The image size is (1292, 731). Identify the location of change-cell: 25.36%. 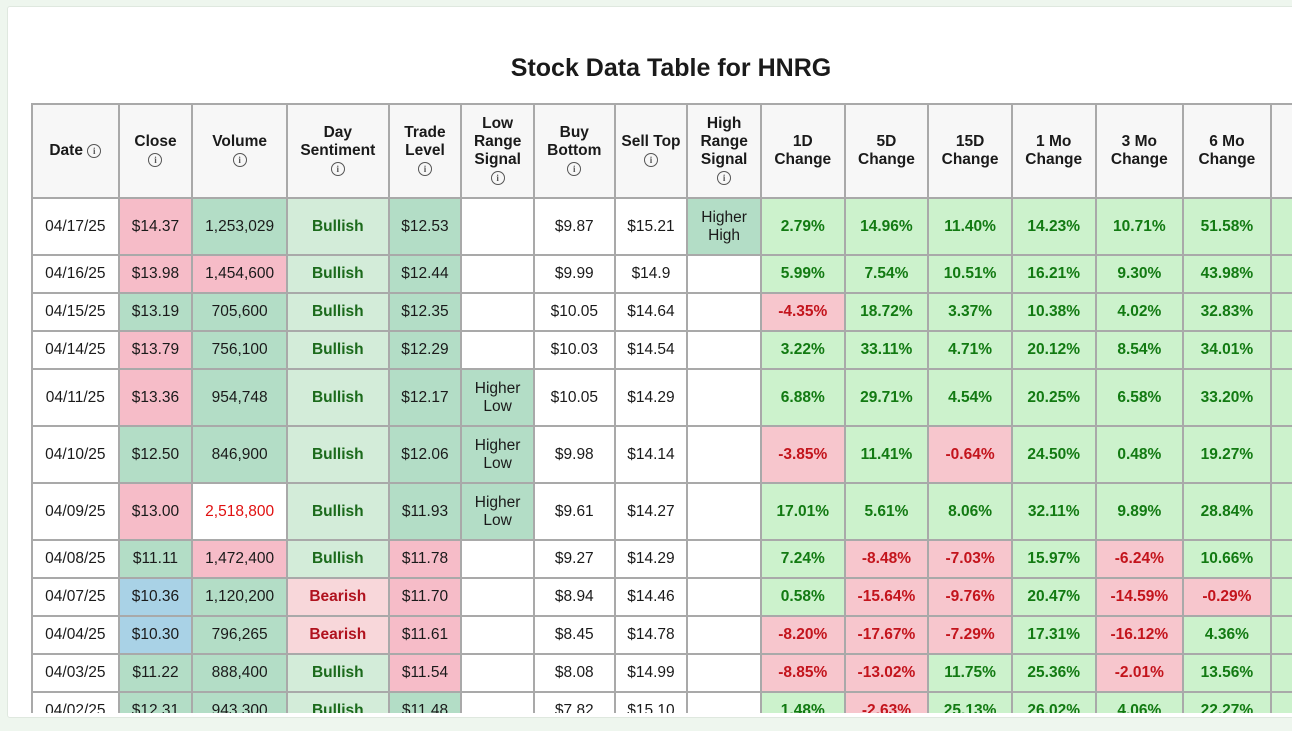
(1053, 673).